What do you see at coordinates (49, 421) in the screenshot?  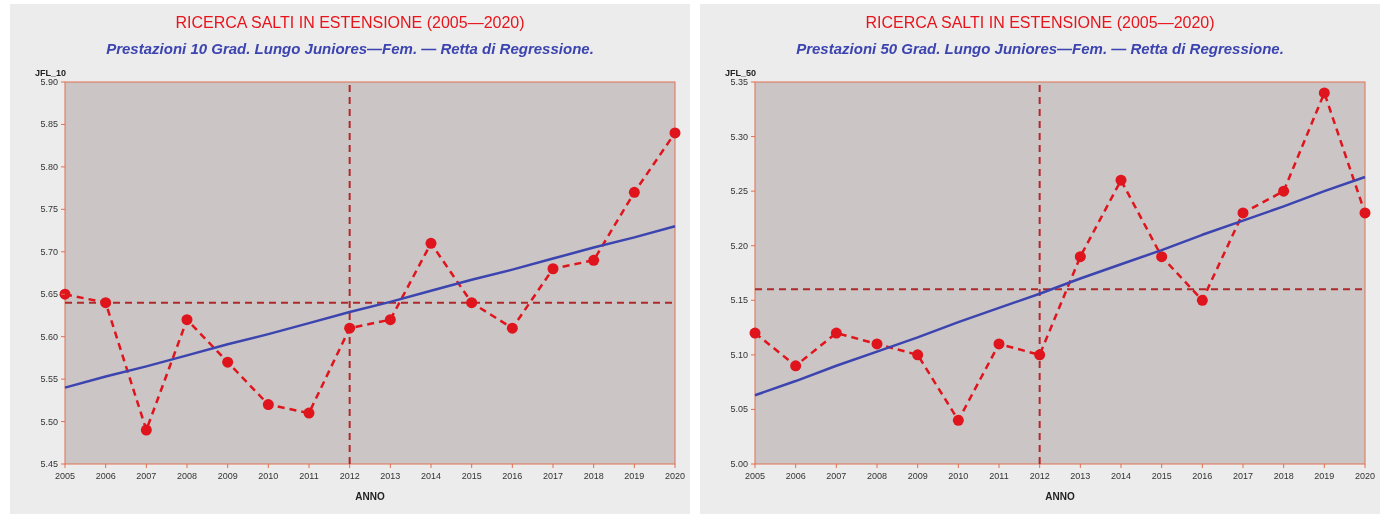 I see `y-tick-label: 5.50` at bounding box center [49, 421].